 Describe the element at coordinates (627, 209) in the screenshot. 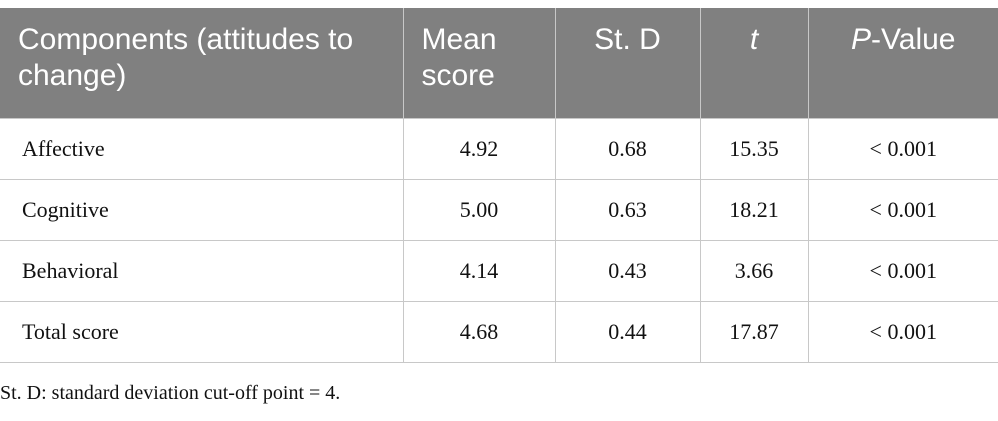

I see `table-cell: 0.63` at that location.